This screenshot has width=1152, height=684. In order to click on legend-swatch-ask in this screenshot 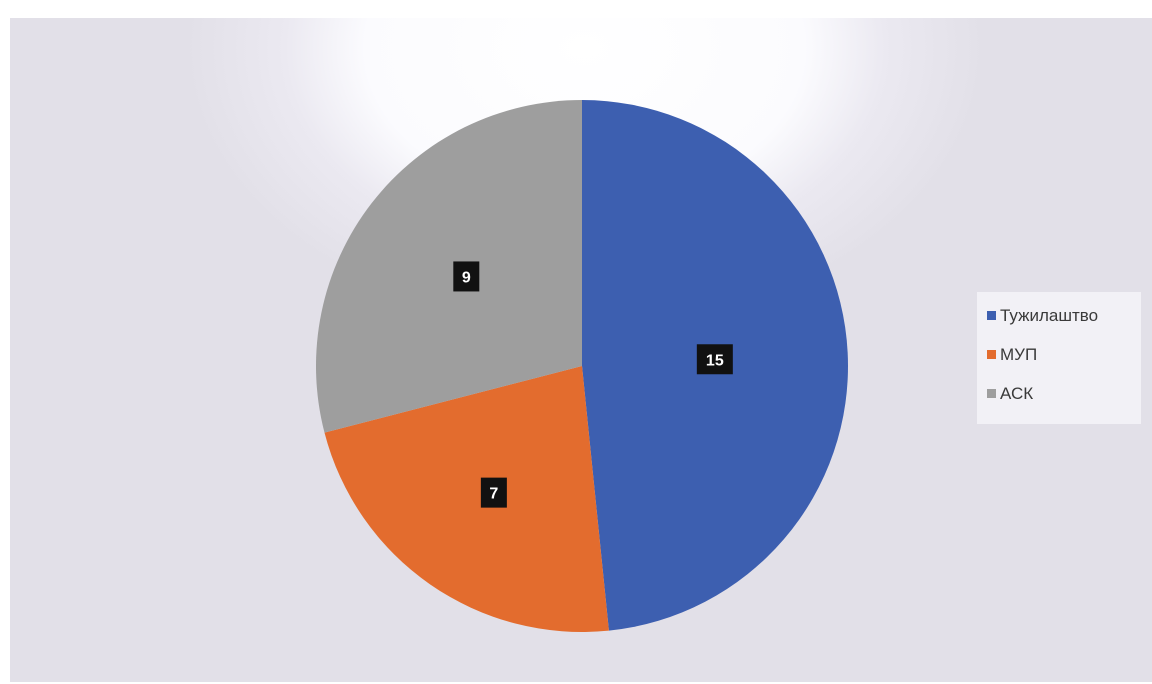, I will do `click(991, 393)`.